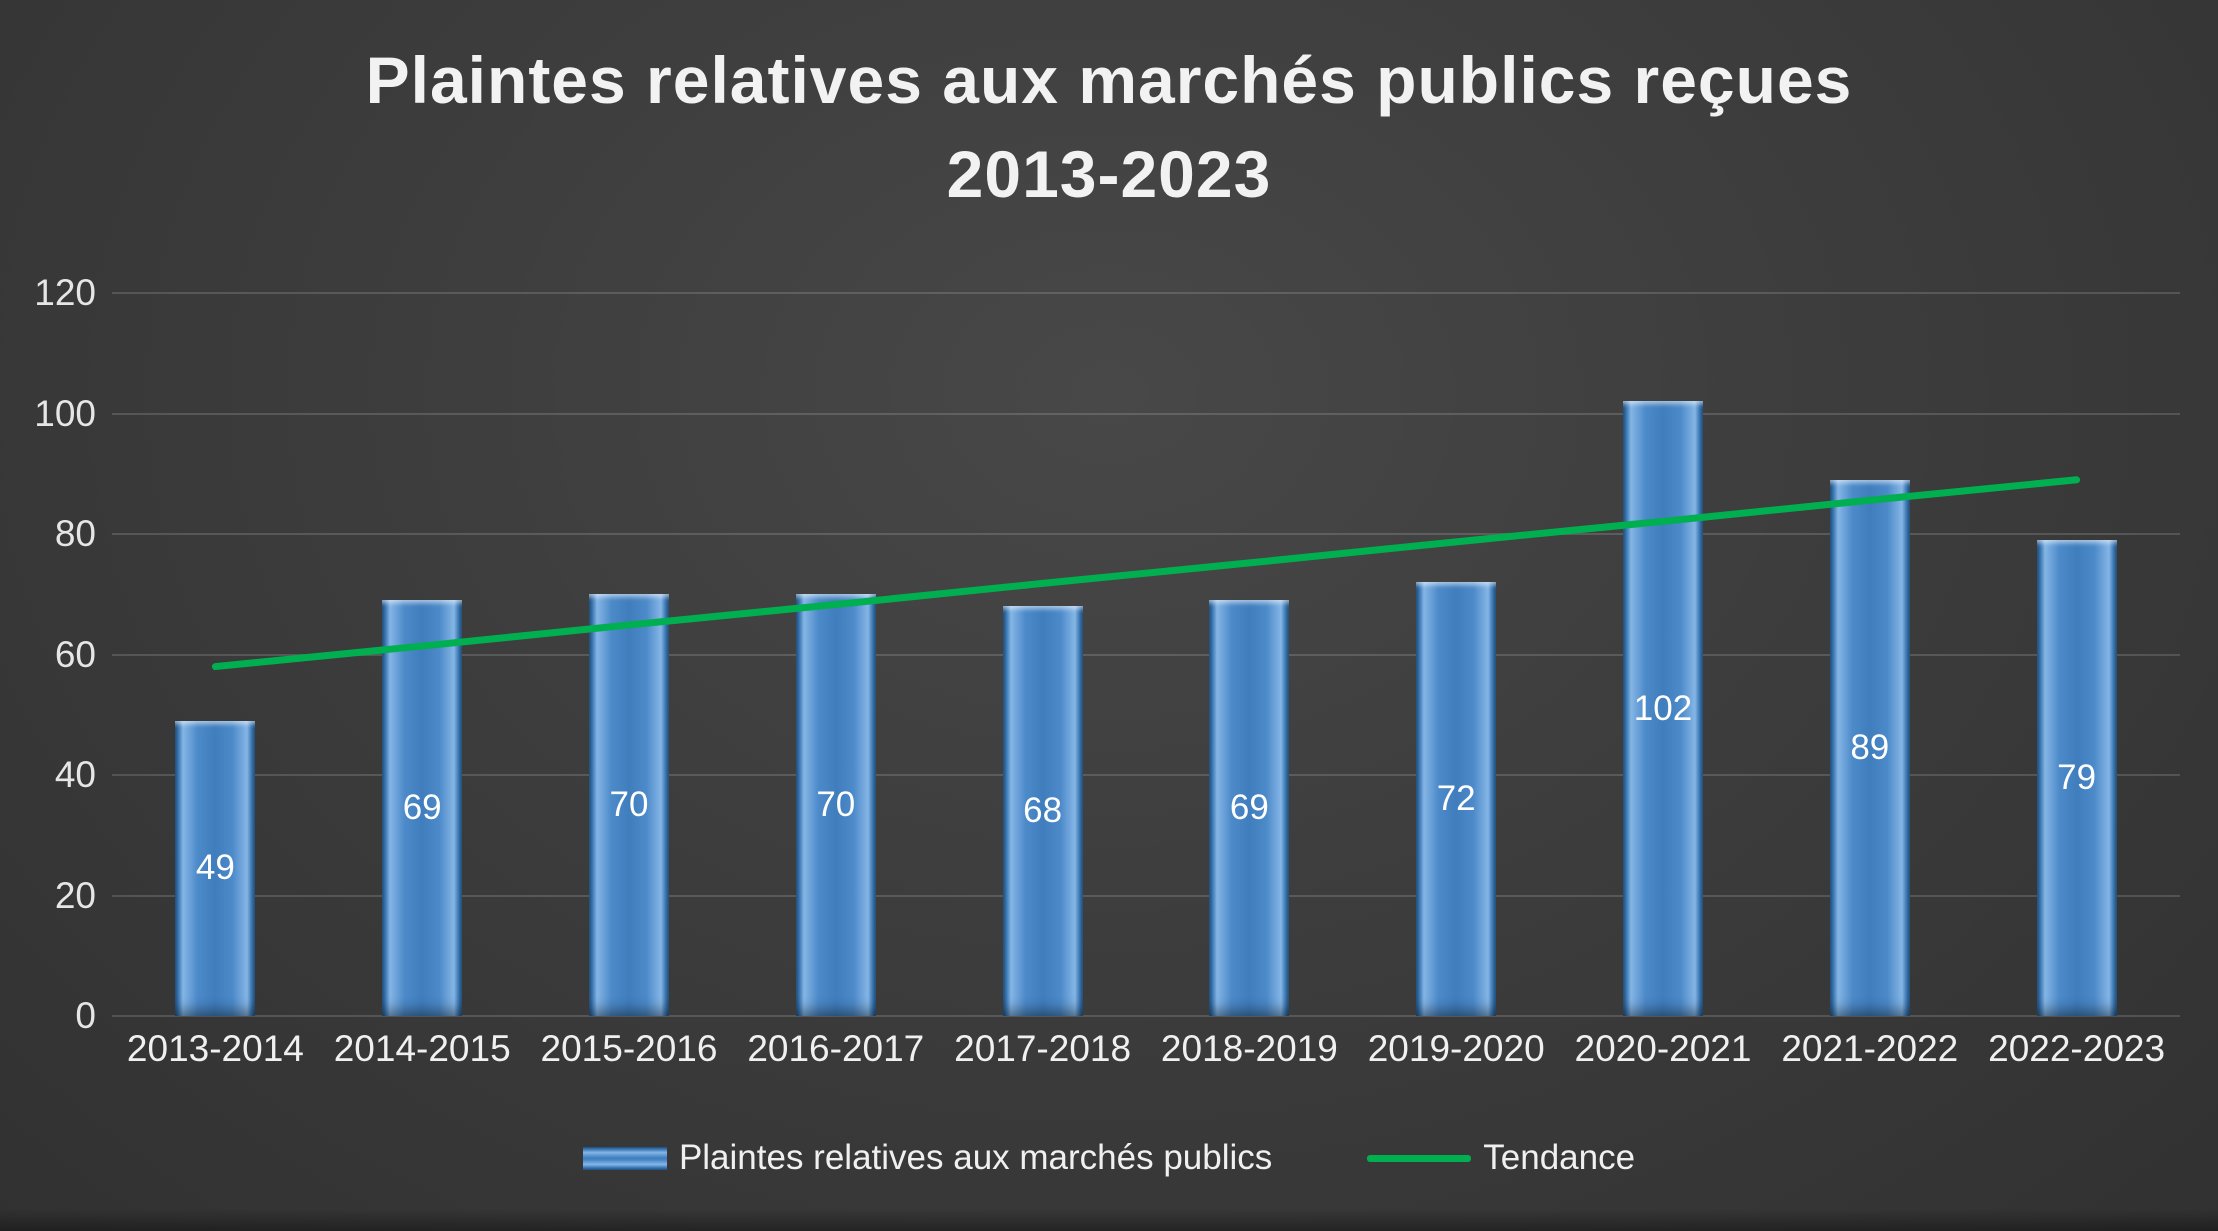 This screenshot has width=2218, height=1231. I want to click on chart-title-line2: 2013-2023, so click(1109, 173).